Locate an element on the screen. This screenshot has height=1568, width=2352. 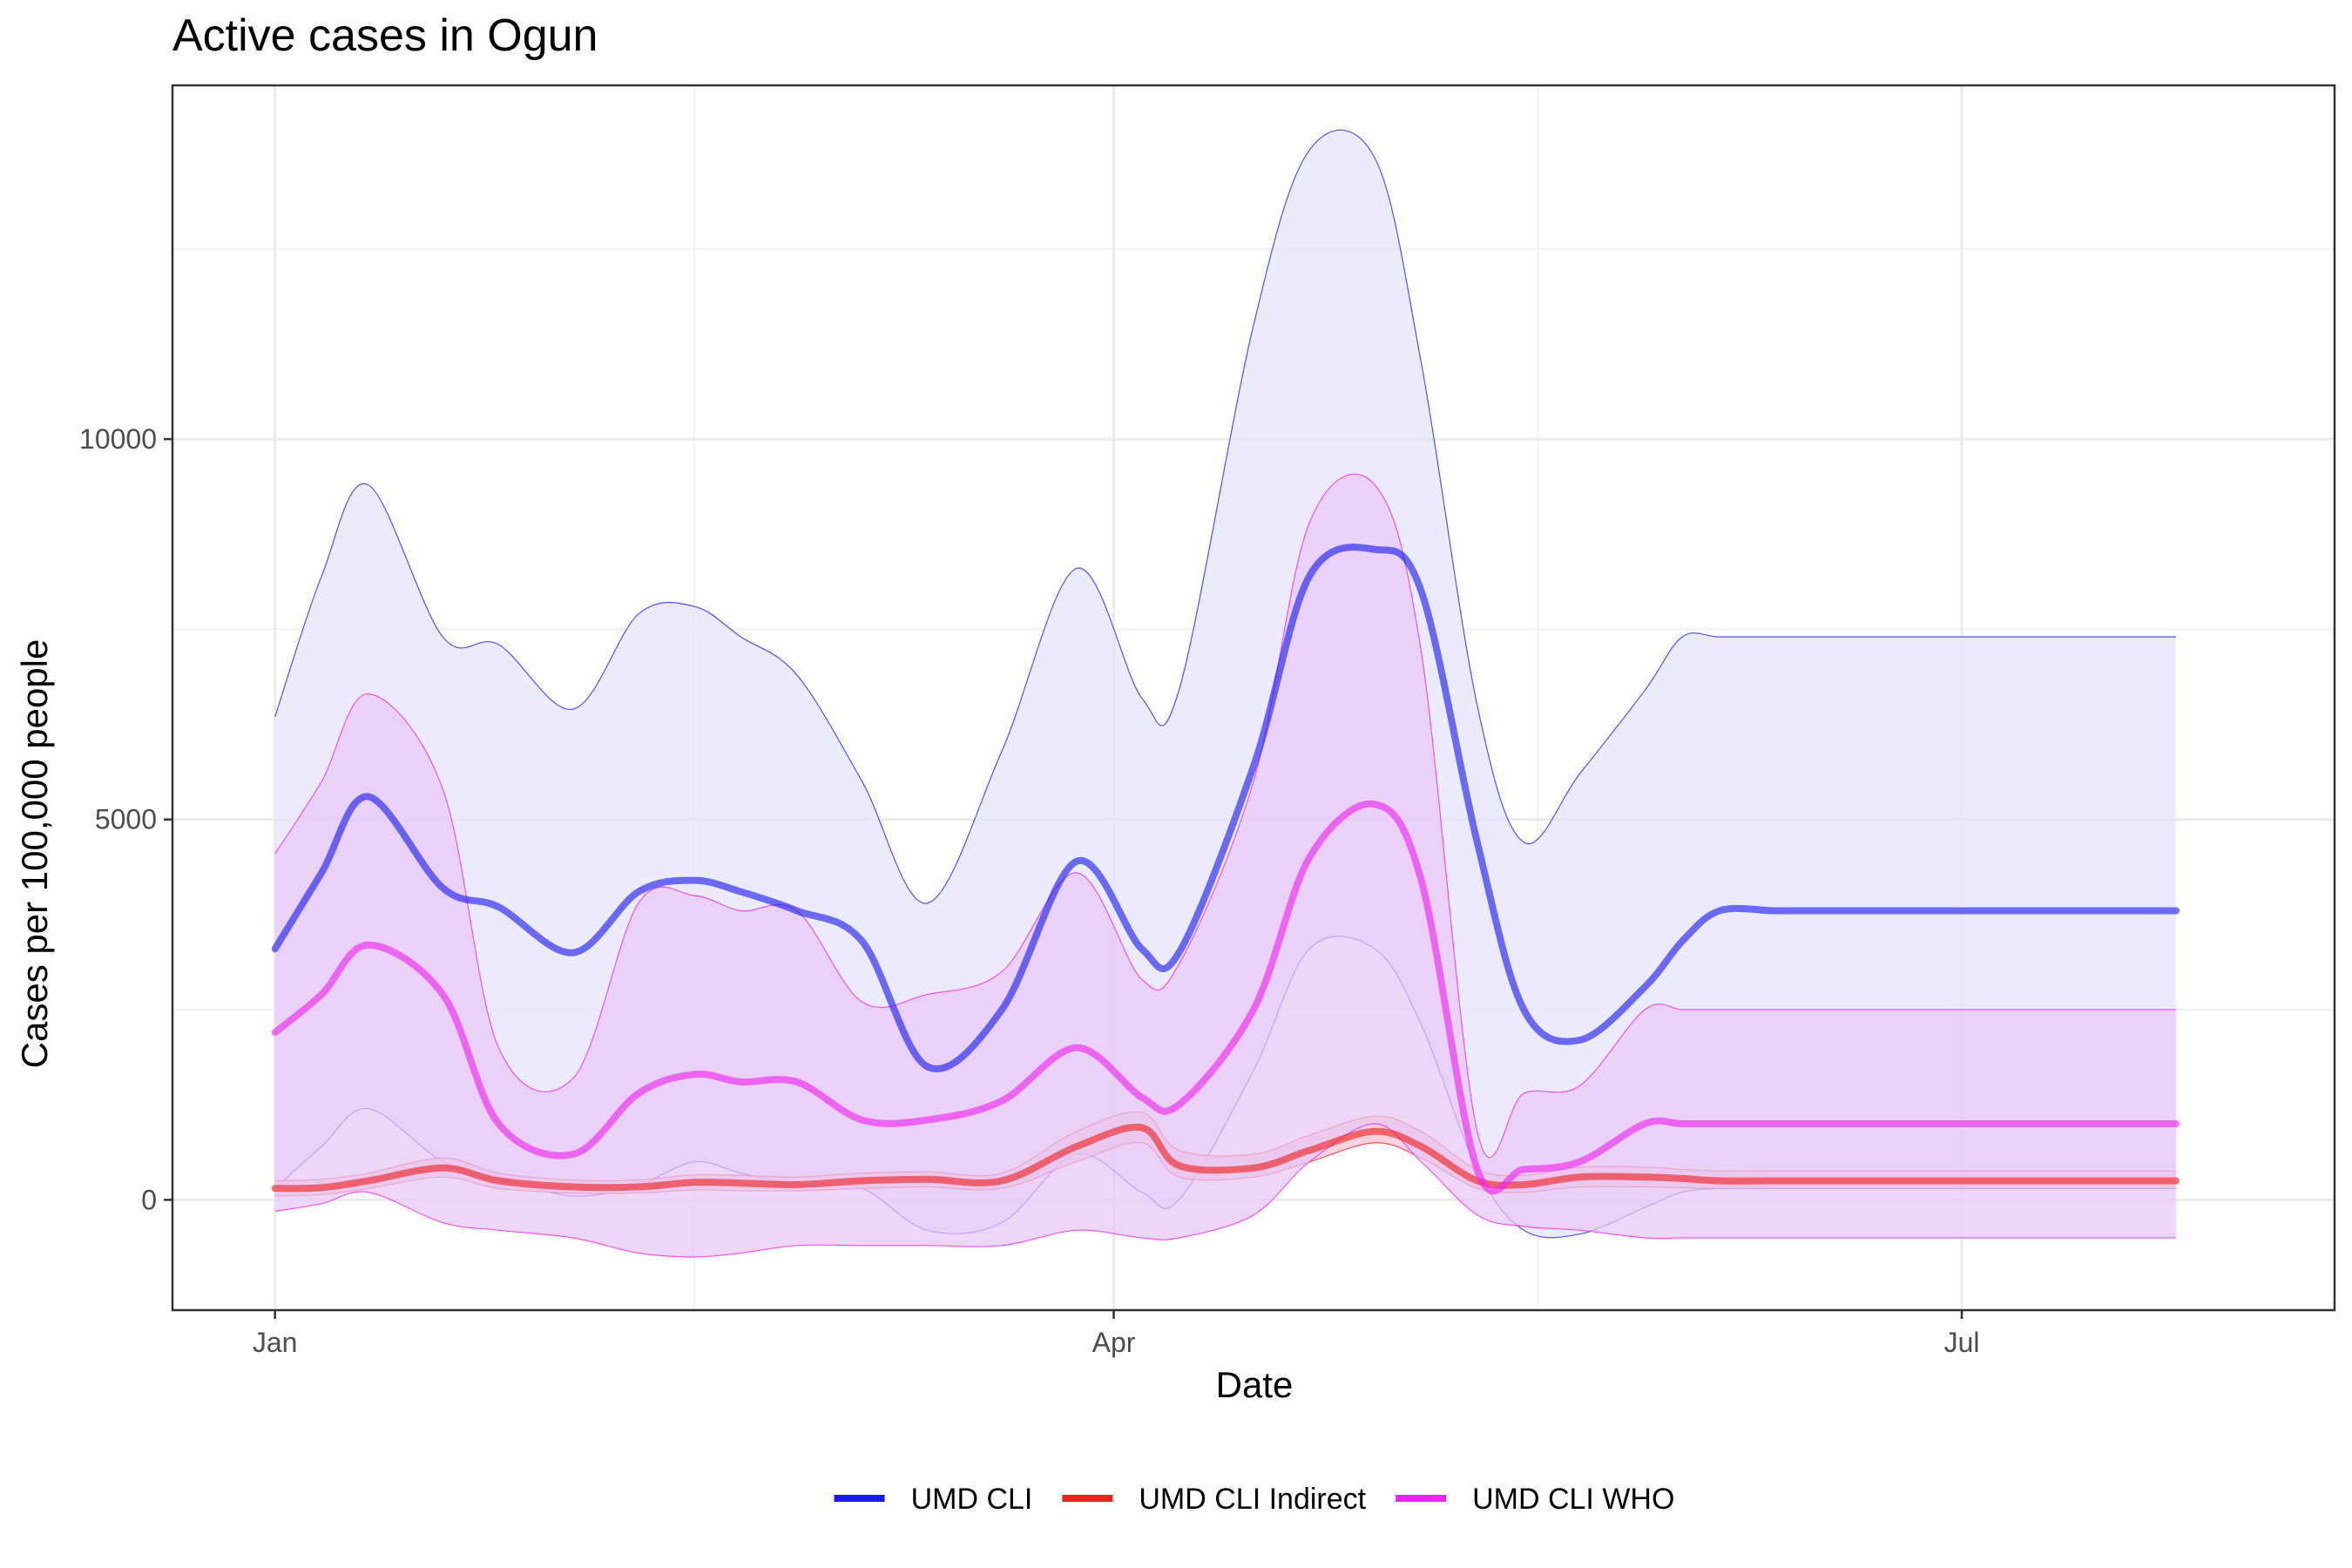
x-tick-label: Apr is located at coordinates (1114, 1342).